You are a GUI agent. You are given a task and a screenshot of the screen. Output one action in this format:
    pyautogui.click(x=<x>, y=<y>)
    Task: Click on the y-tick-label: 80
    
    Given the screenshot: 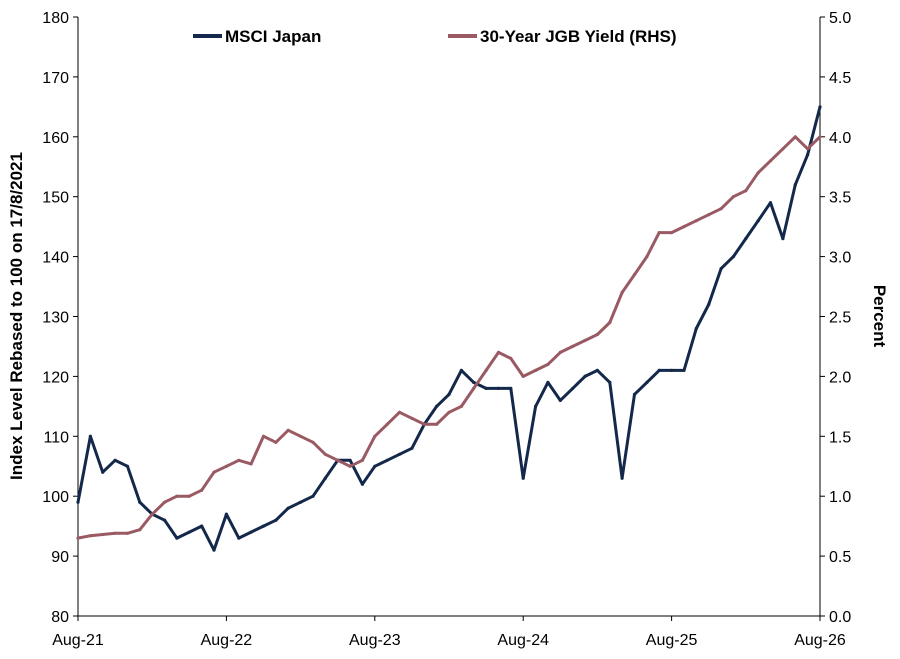 What is the action you would take?
    pyautogui.click(x=60, y=617)
    